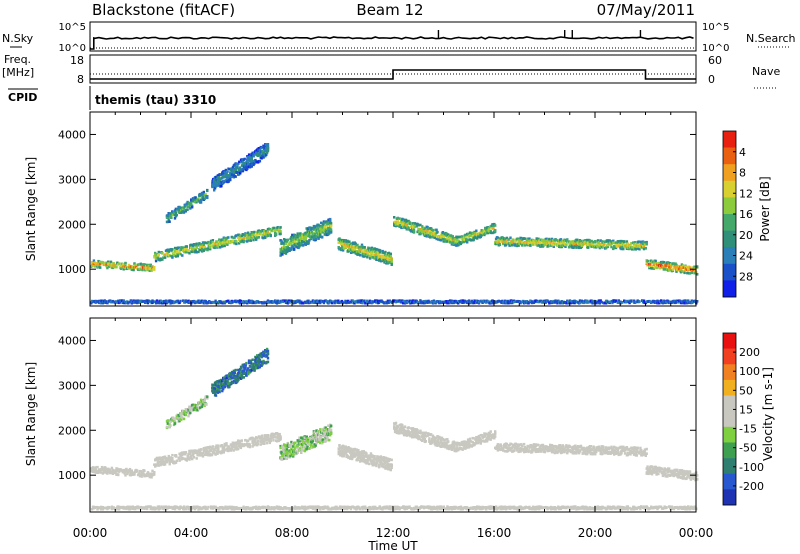  What do you see at coordinates (393, 74) in the screenshot?
I see `freq-line` at bounding box center [393, 74].